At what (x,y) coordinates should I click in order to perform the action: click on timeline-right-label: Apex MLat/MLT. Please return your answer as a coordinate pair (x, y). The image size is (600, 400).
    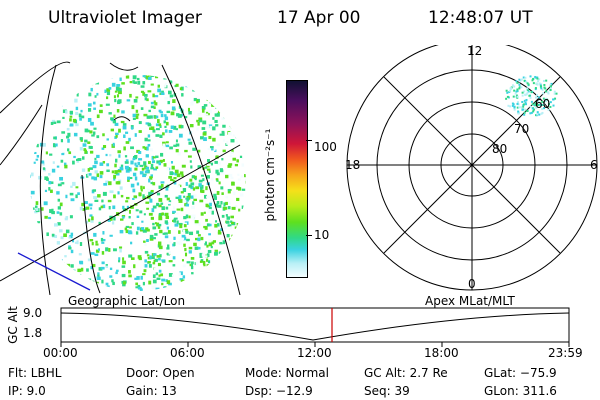
    Looking at the image, I should click on (470, 301).